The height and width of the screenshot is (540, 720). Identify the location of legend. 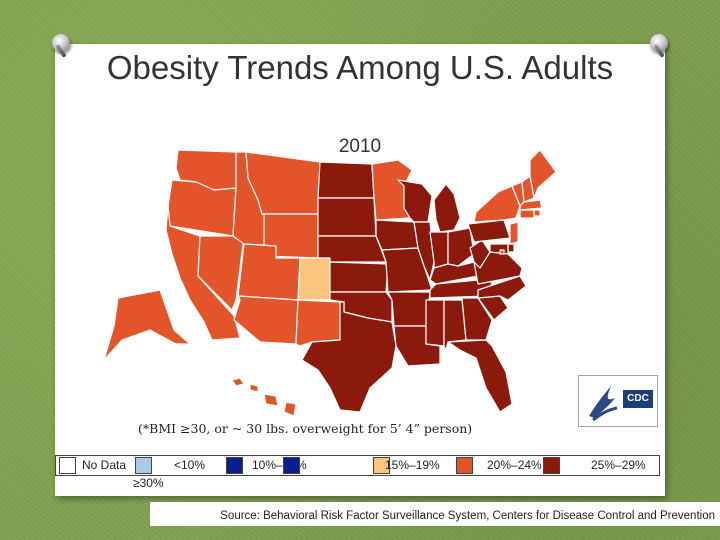
(357, 465).